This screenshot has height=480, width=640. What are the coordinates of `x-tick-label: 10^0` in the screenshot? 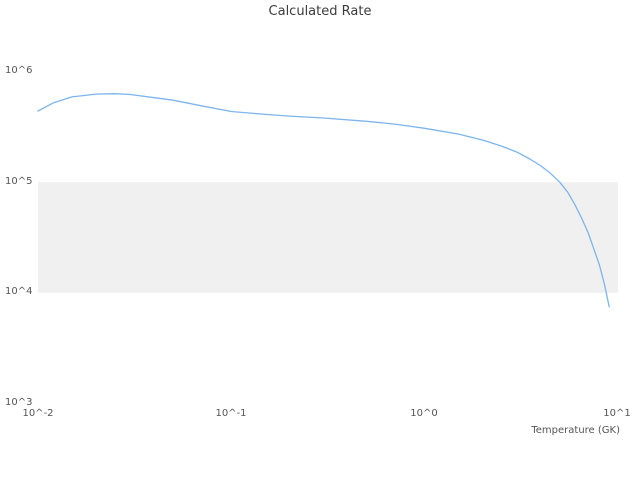 It's located at (424, 413).